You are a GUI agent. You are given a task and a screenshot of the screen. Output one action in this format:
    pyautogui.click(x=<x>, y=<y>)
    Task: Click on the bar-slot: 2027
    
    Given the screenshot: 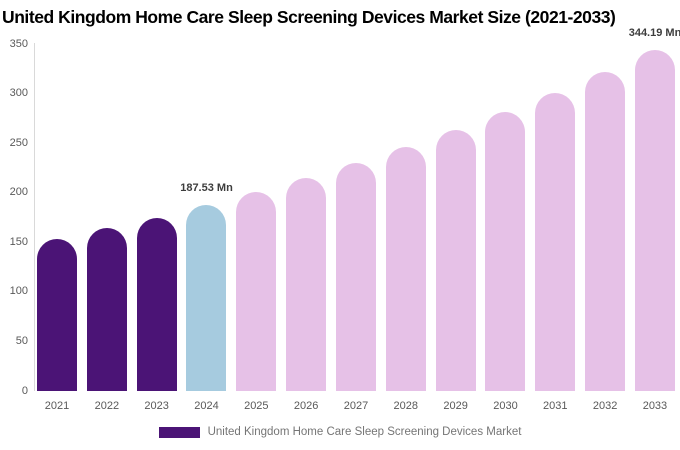 What is the action you would take?
    pyautogui.click(x=355, y=228)
    